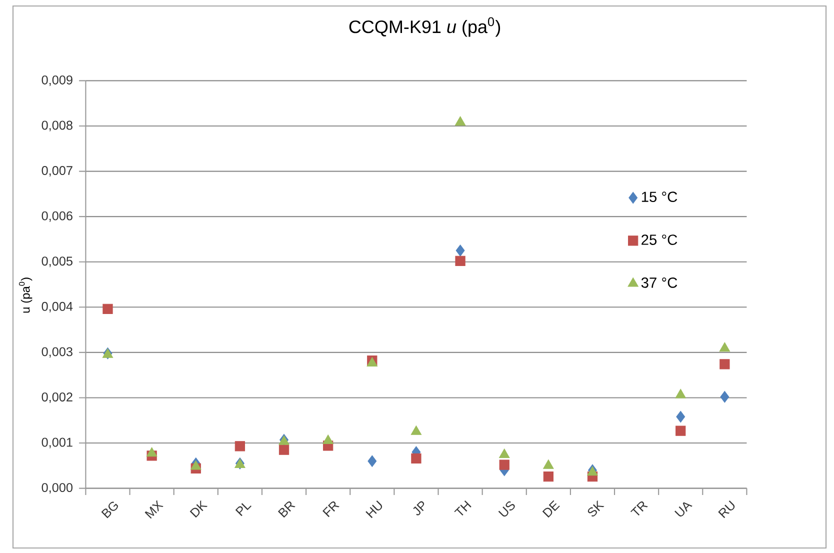  I want to click on y-tick-label: 0,002, so click(57, 397).